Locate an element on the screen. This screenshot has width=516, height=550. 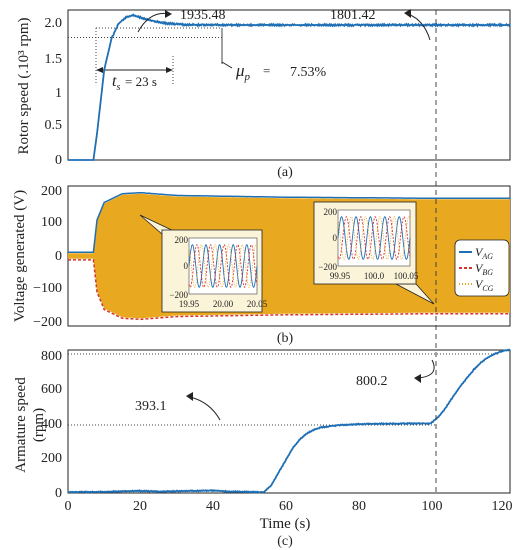
steady-annotation-arrow is located at coordinates (419, 27).